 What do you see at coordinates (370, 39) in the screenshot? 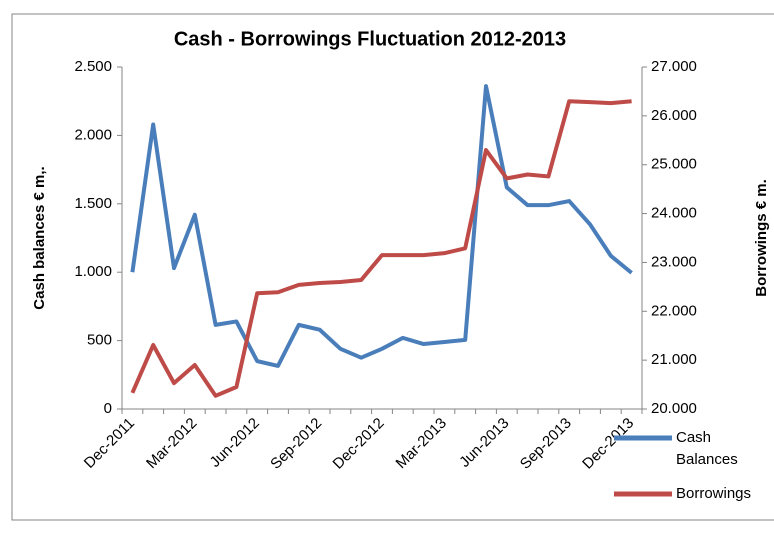
I see `chart-title: Cash - Borrowings Fluctuation 2012-2013` at bounding box center [370, 39].